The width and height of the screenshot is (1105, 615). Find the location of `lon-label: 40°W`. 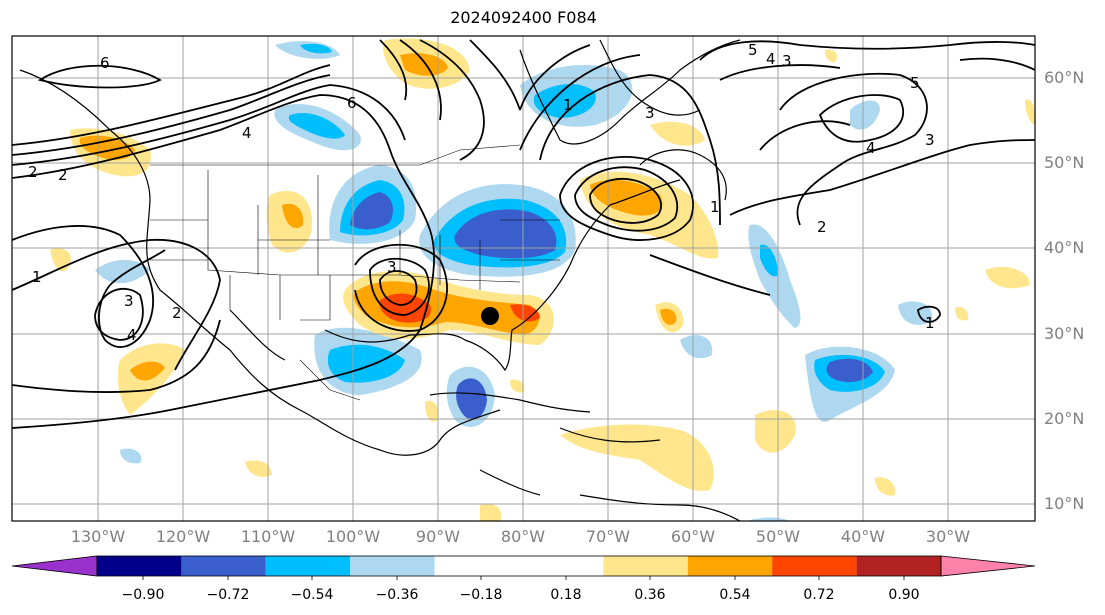

lon-label: 40°W is located at coordinates (863, 536).